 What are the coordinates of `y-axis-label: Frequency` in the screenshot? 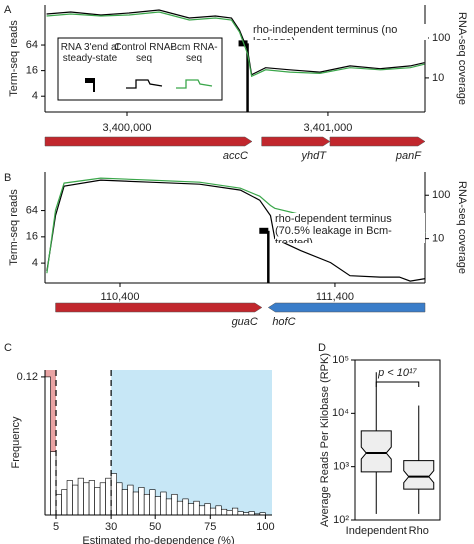 It's located at (16, 442).